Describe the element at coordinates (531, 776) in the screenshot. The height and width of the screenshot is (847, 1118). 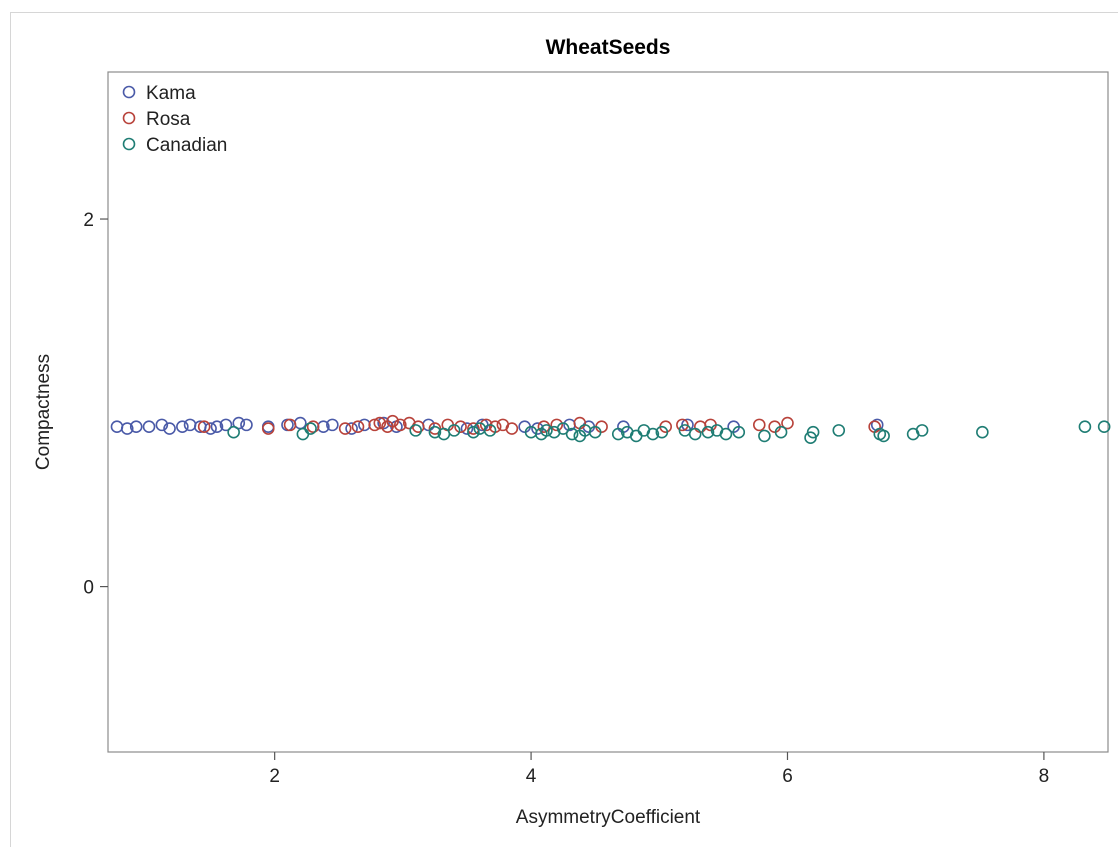
I see `x-tick-label: 4` at that location.